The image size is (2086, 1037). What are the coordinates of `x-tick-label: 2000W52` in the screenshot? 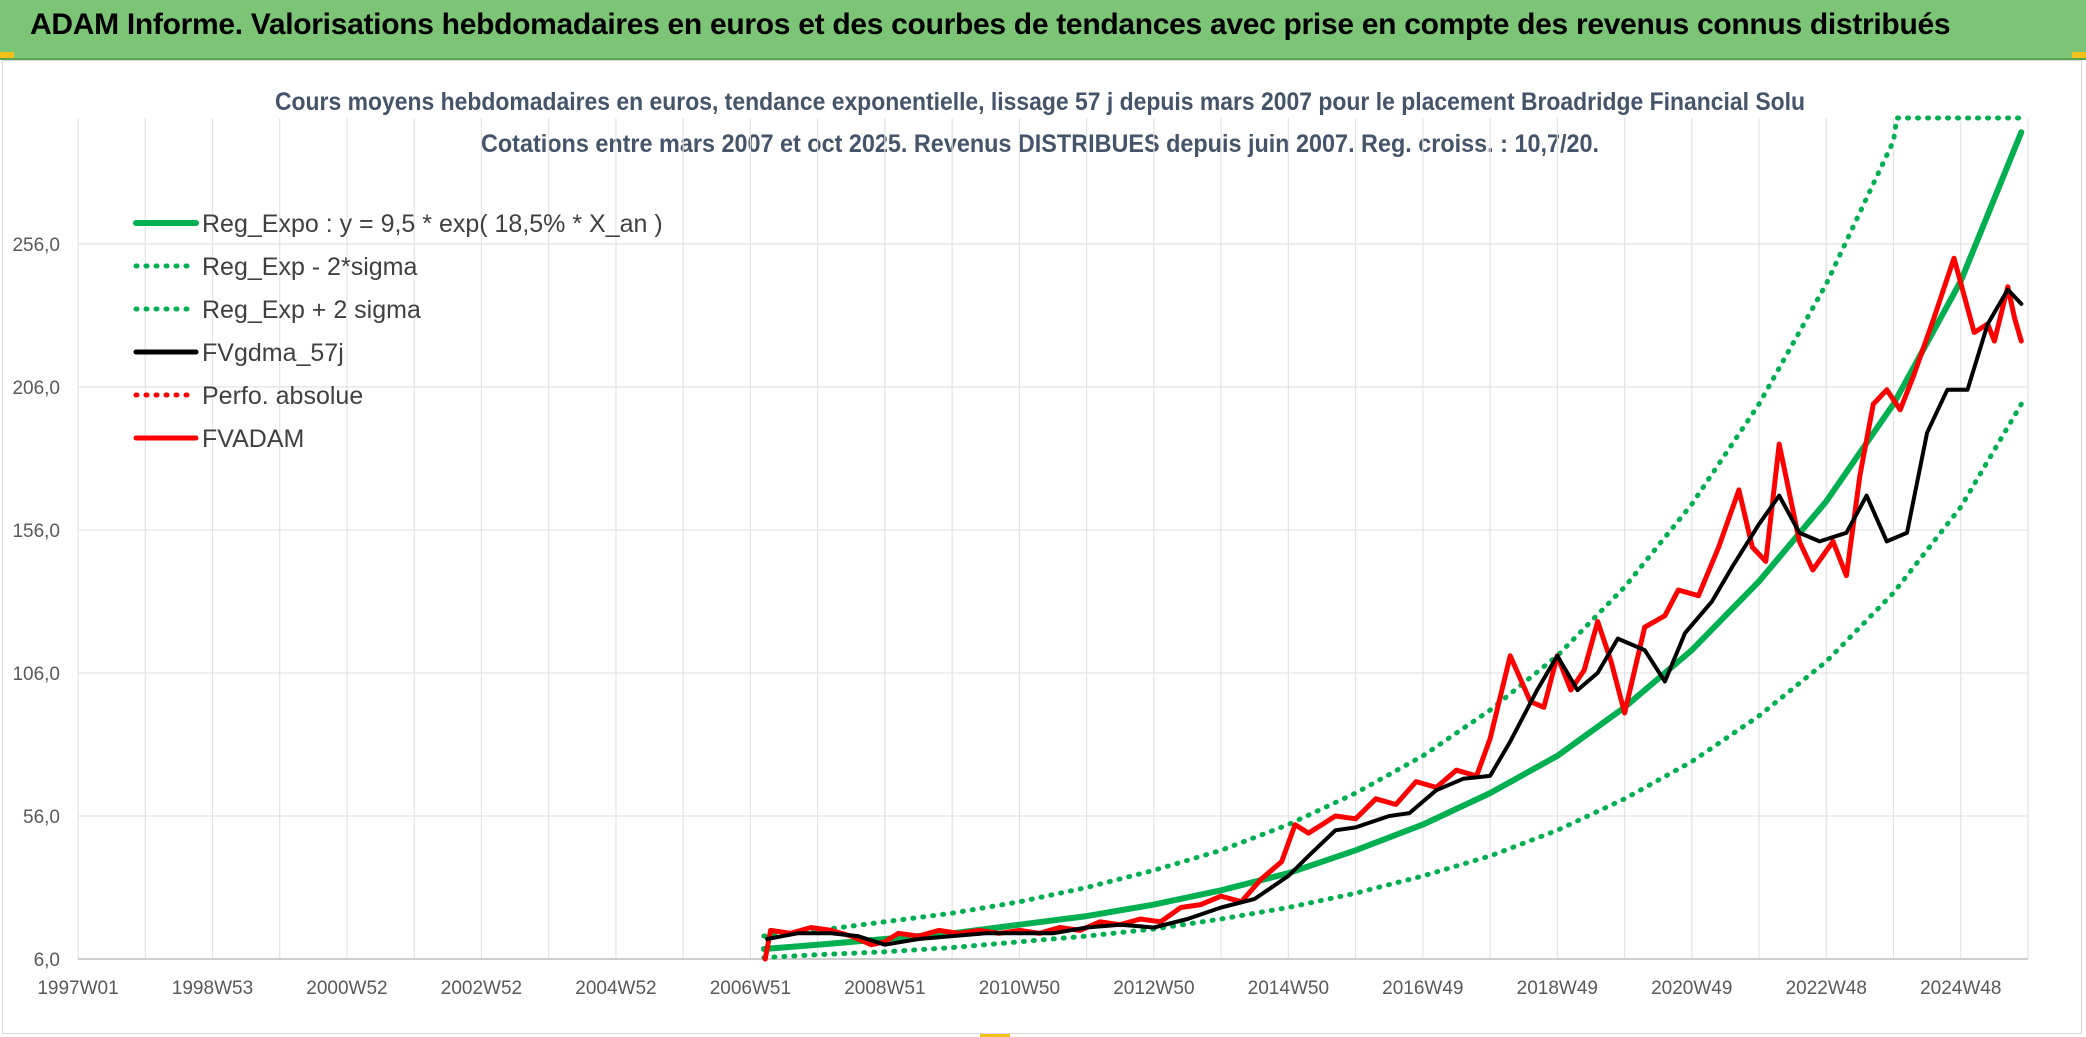 It's located at (346, 988).